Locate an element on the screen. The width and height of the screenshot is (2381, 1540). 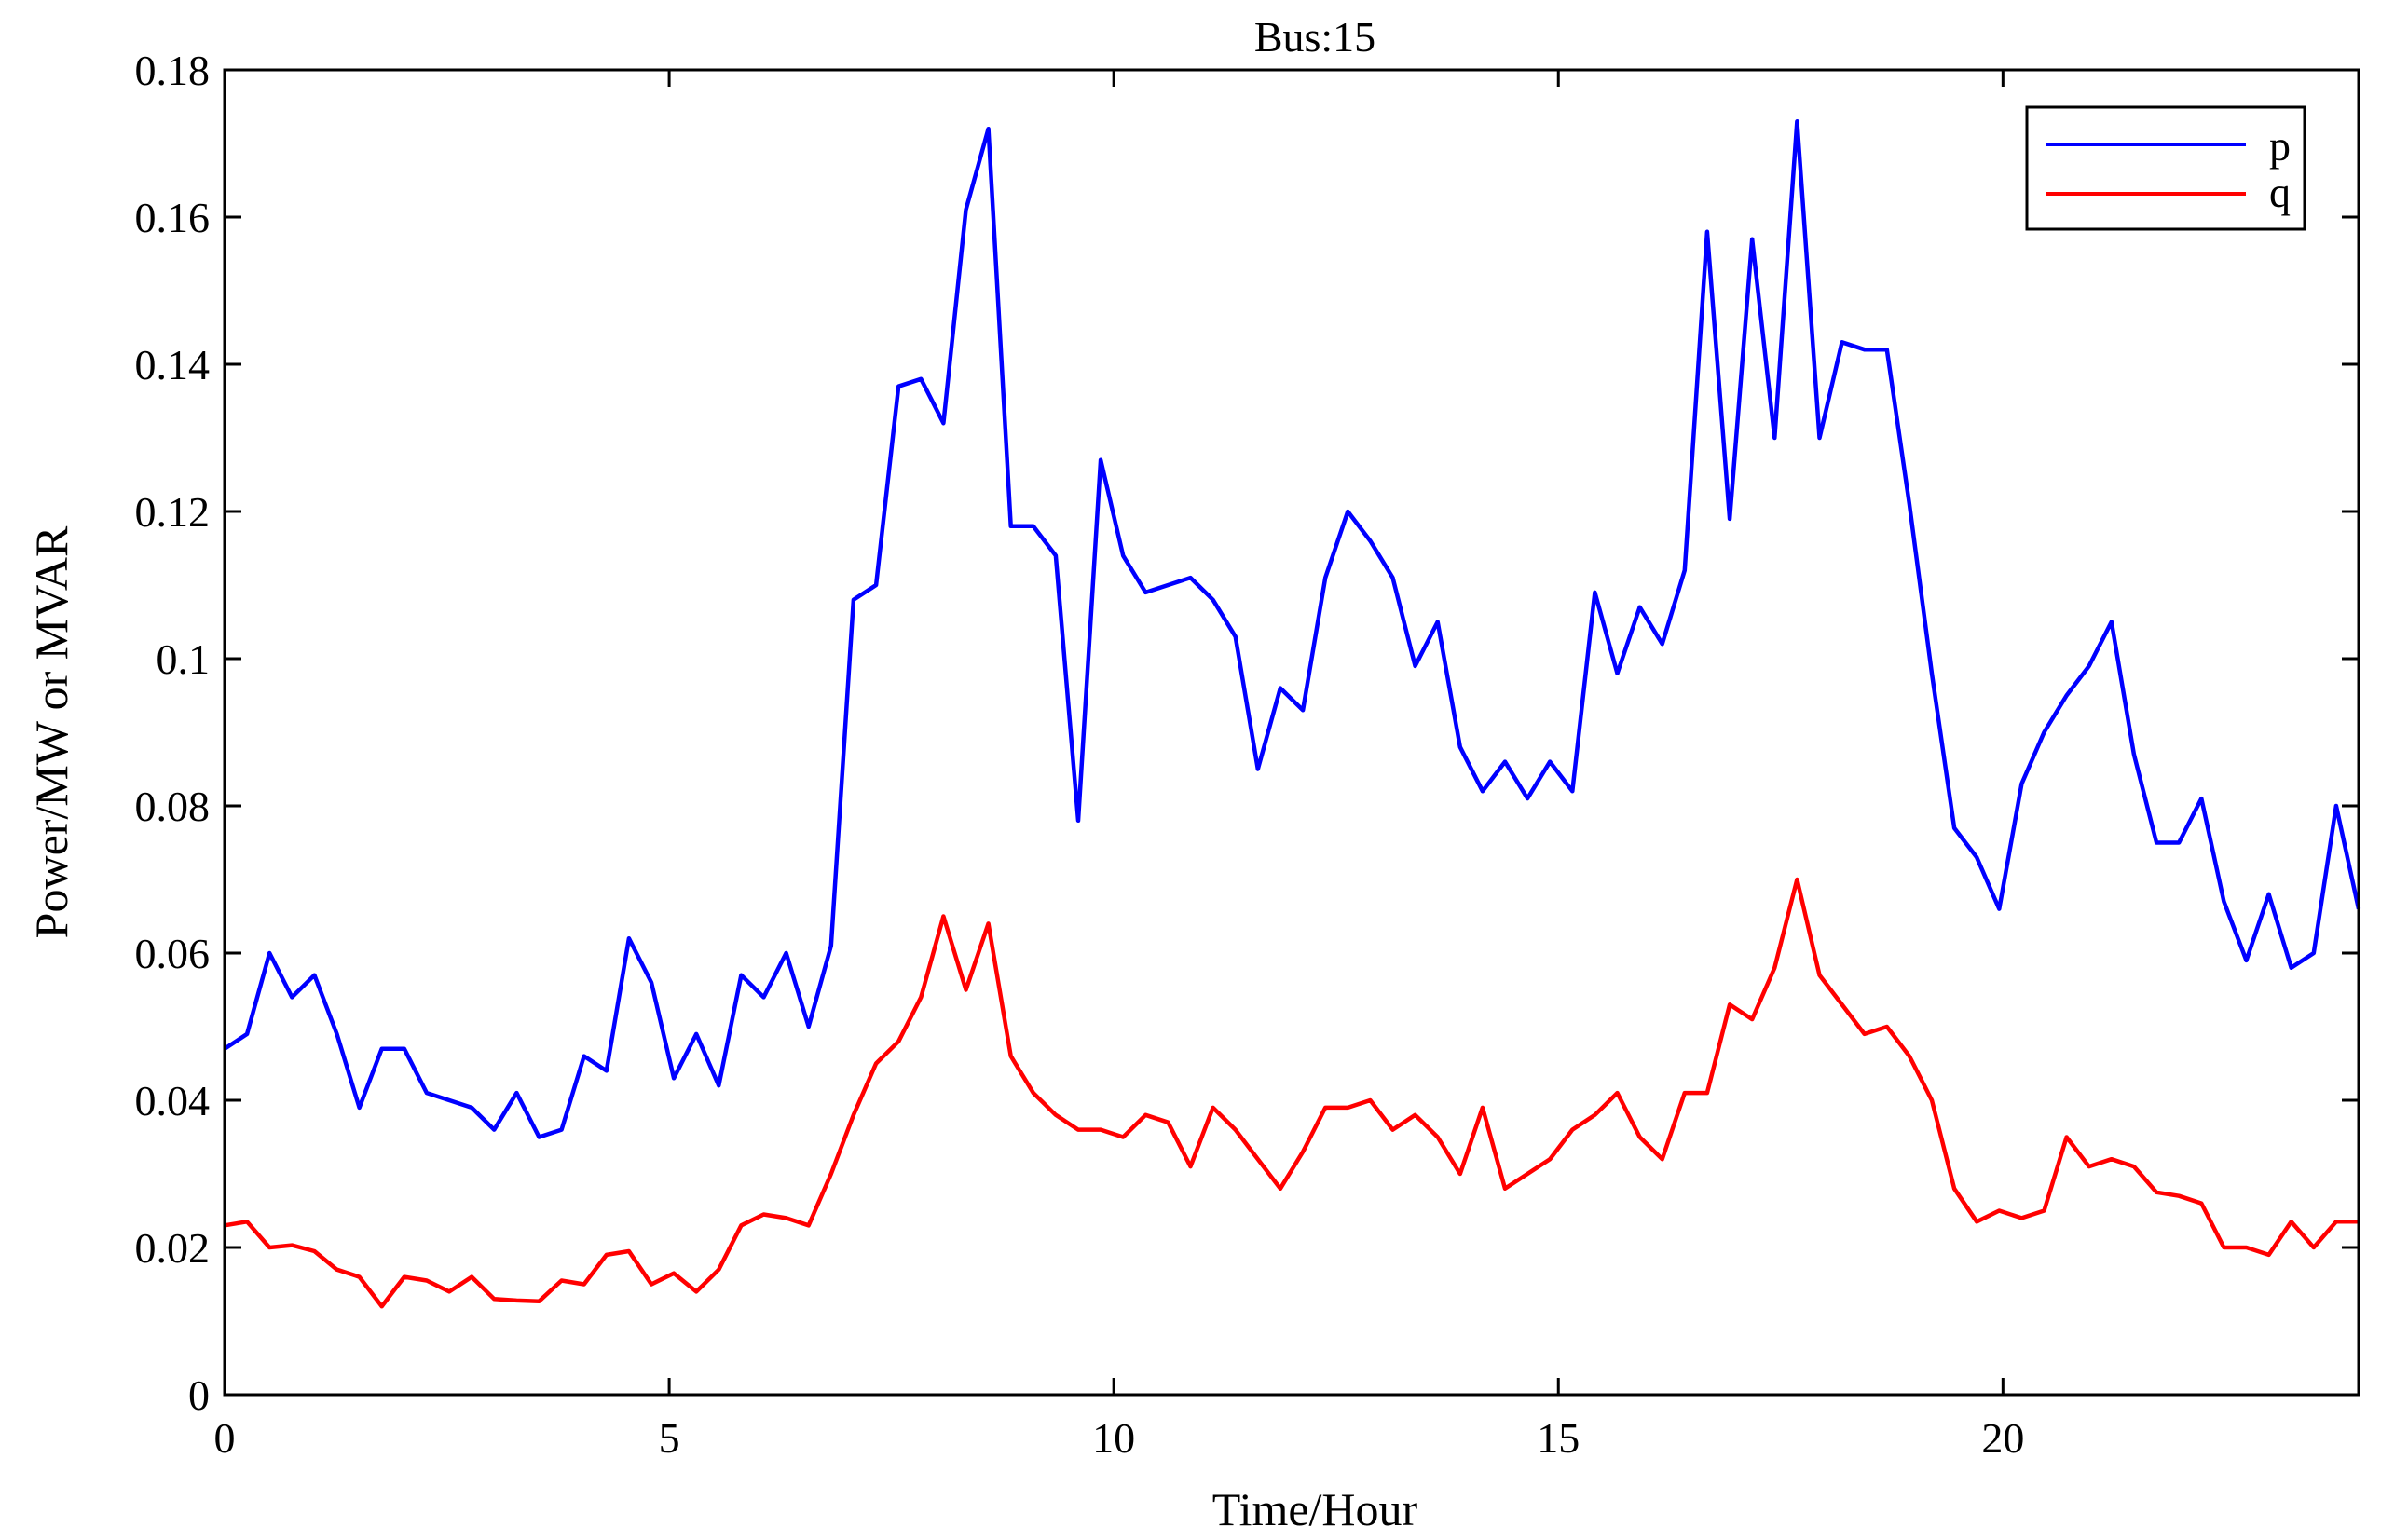
y-tick-label: 0.14 is located at coordinates (173, 364).